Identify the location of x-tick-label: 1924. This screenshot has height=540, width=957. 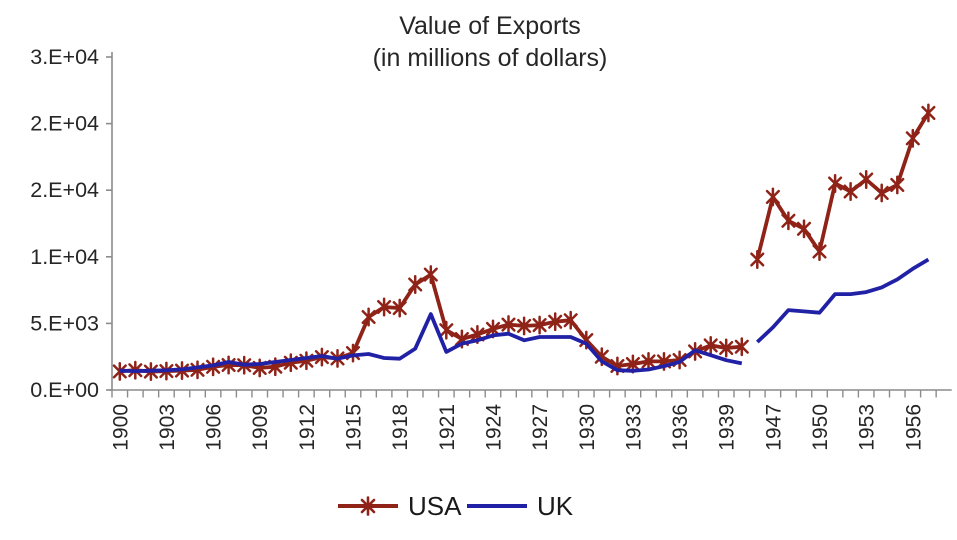
(493, 427).